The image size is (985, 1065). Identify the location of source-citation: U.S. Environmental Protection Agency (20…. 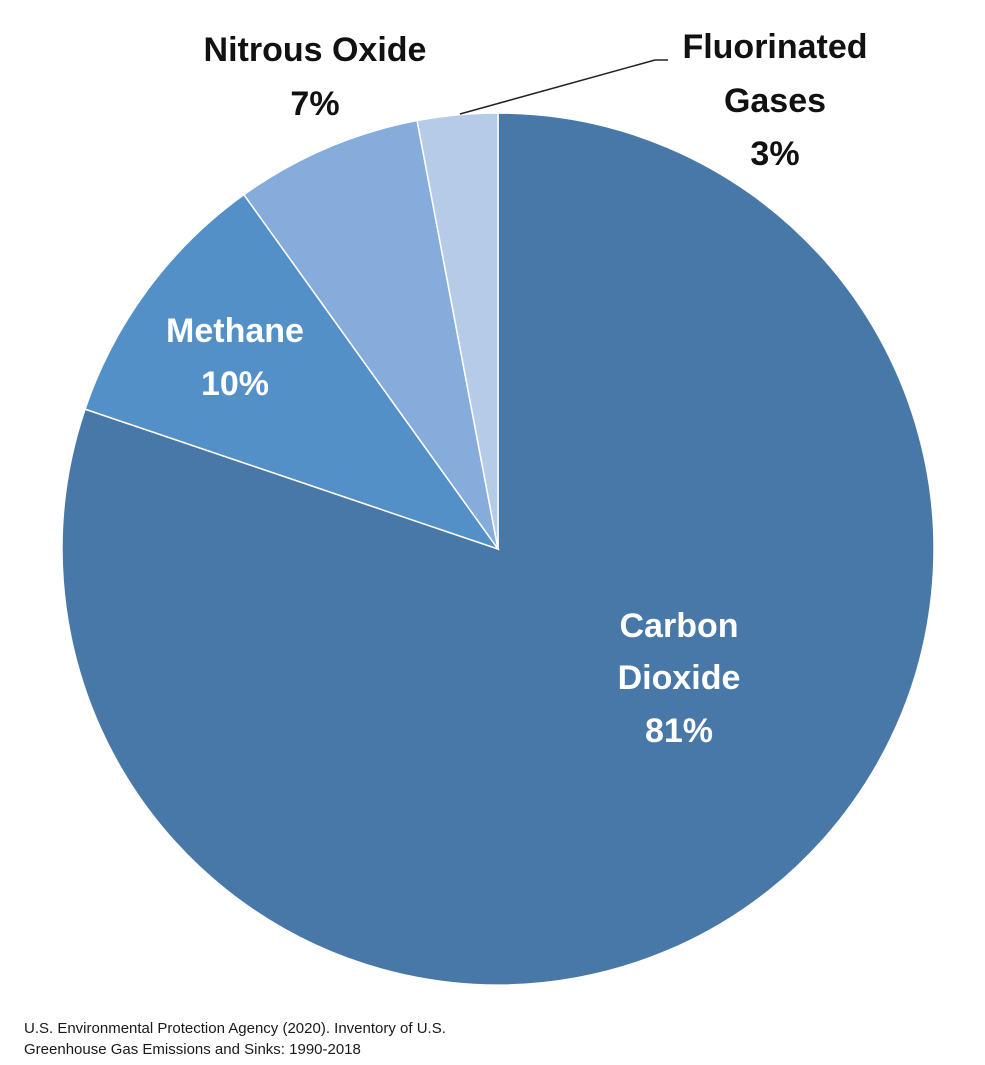
(235, 1039).